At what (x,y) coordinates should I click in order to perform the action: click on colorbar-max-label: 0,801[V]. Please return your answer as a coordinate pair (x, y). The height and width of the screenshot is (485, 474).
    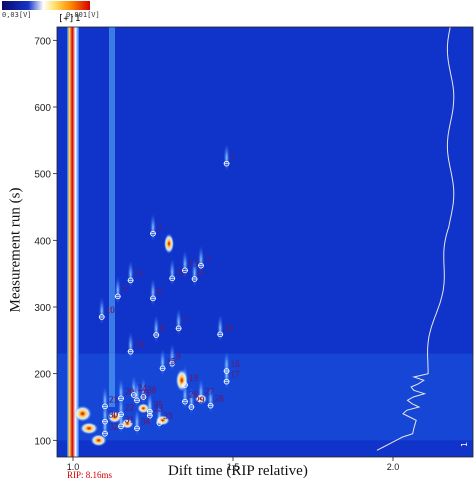
    Looking at the image, I should click on (83, 15).